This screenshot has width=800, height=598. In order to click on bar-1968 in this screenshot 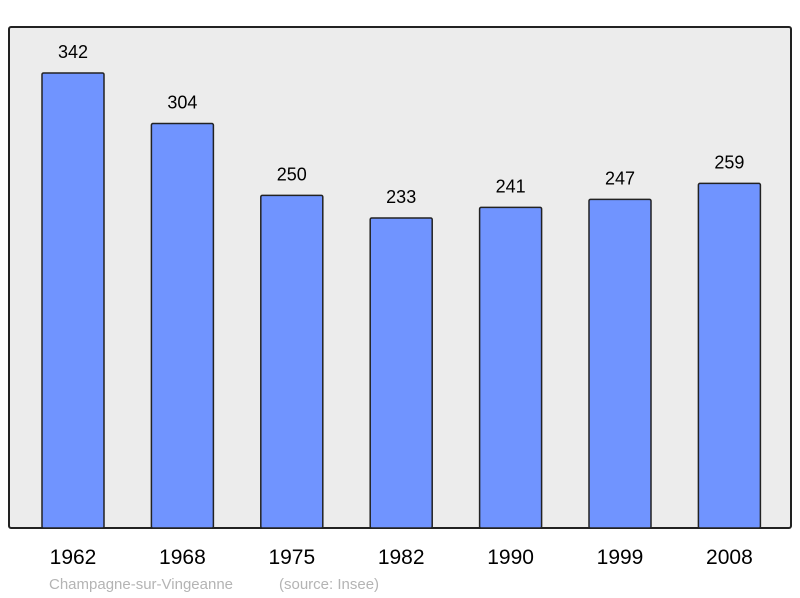, I will do `click(182, 325)`.